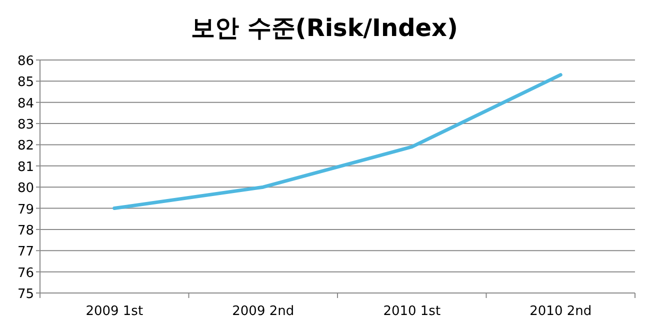 The image size is (649, 334). I want to click on x-tick-label: 2010 2nd, so click(561, 311).